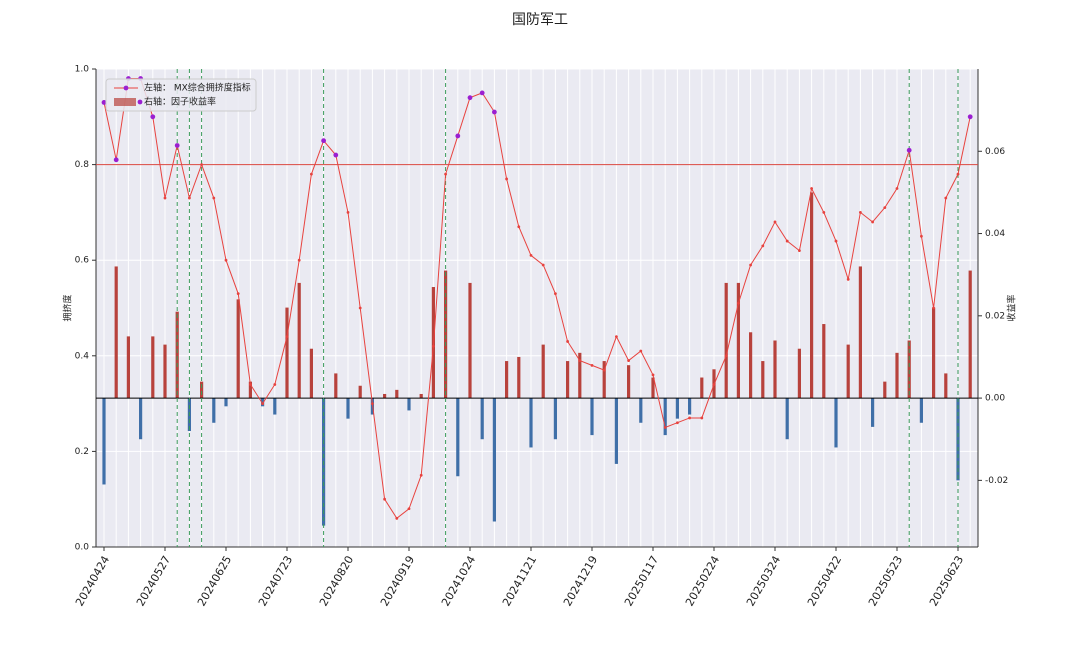 The width and height of the screenshot is (1080, 652). Describe the element at coordinates (82, 261) in the screenshot. I see `y-tick-label: 0.6` at that location.